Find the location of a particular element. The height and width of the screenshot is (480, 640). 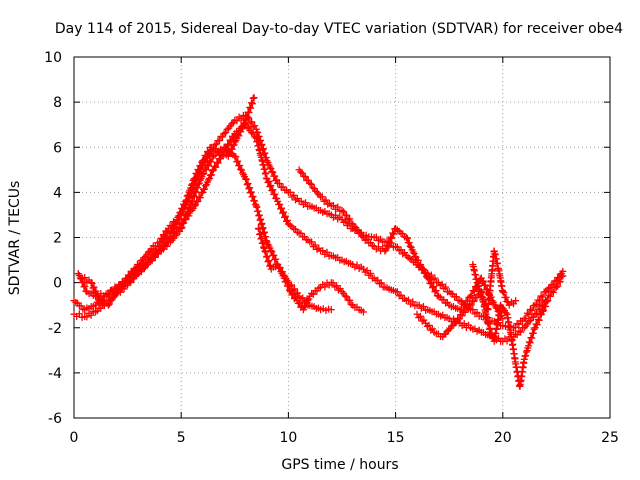

x-tick-label: 10 is located at coordinates (288, 438).